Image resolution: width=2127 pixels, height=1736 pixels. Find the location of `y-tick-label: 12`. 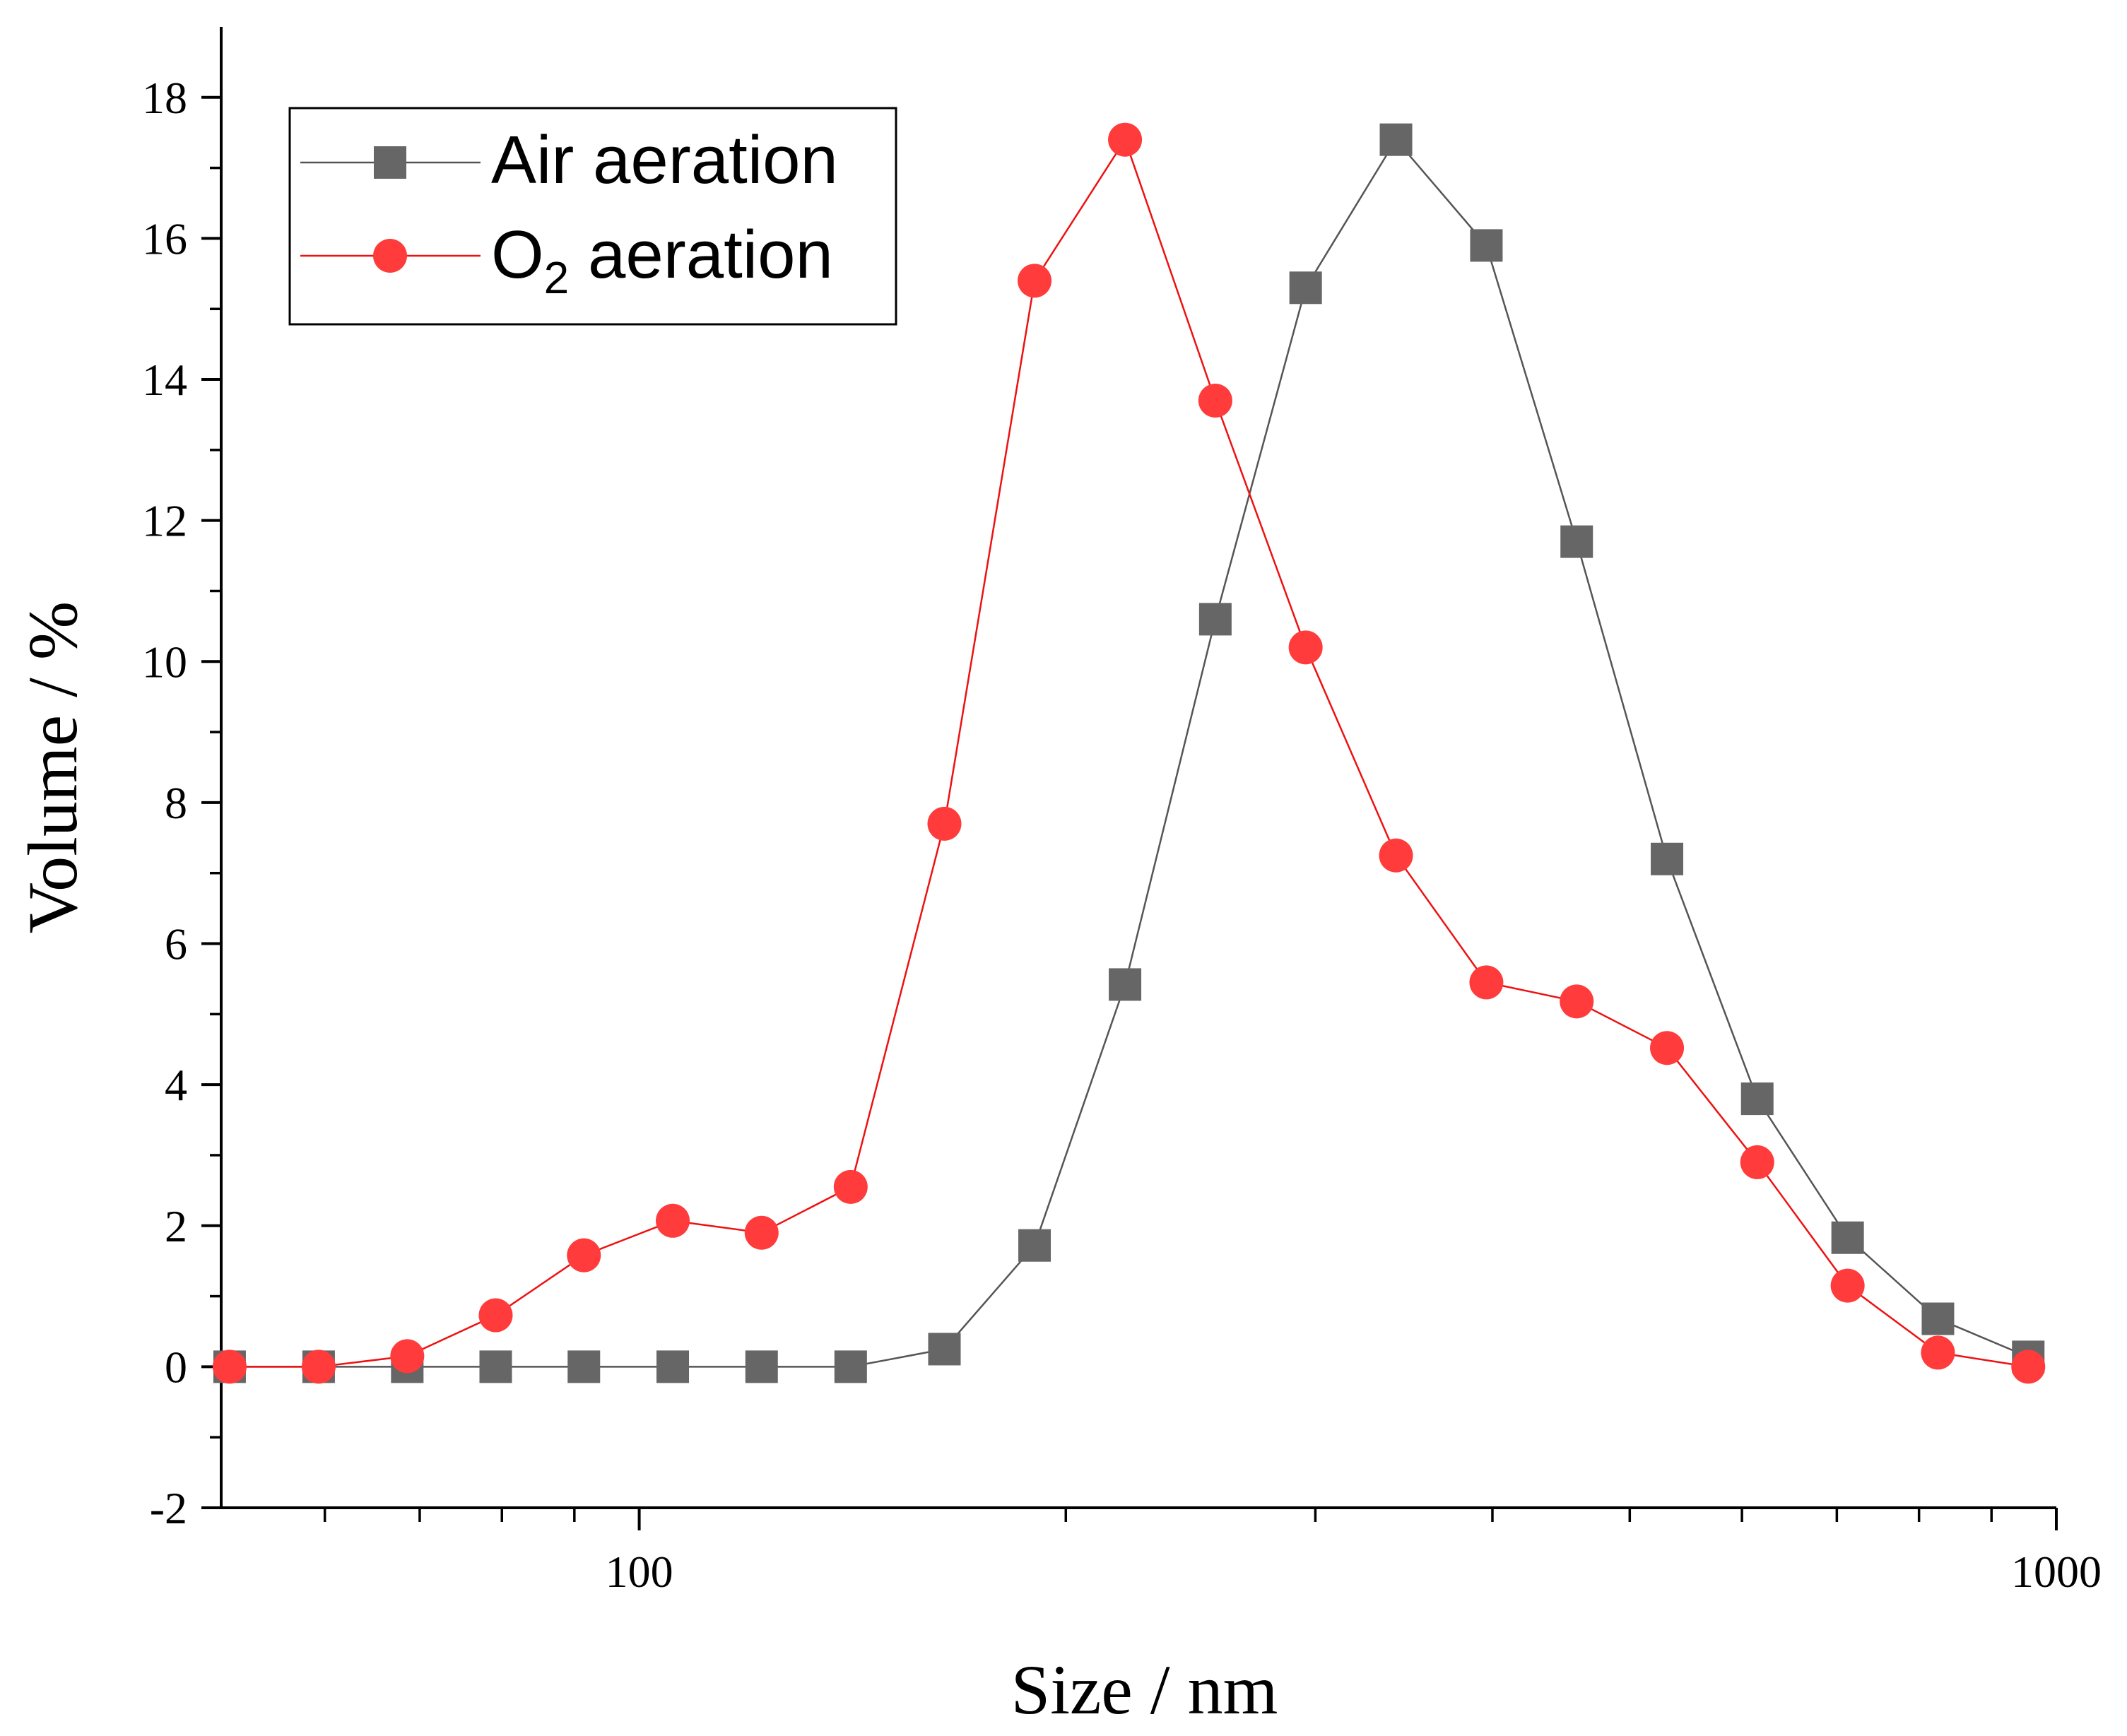

y-tick-label: 12 is located at coordinates (164, 521).